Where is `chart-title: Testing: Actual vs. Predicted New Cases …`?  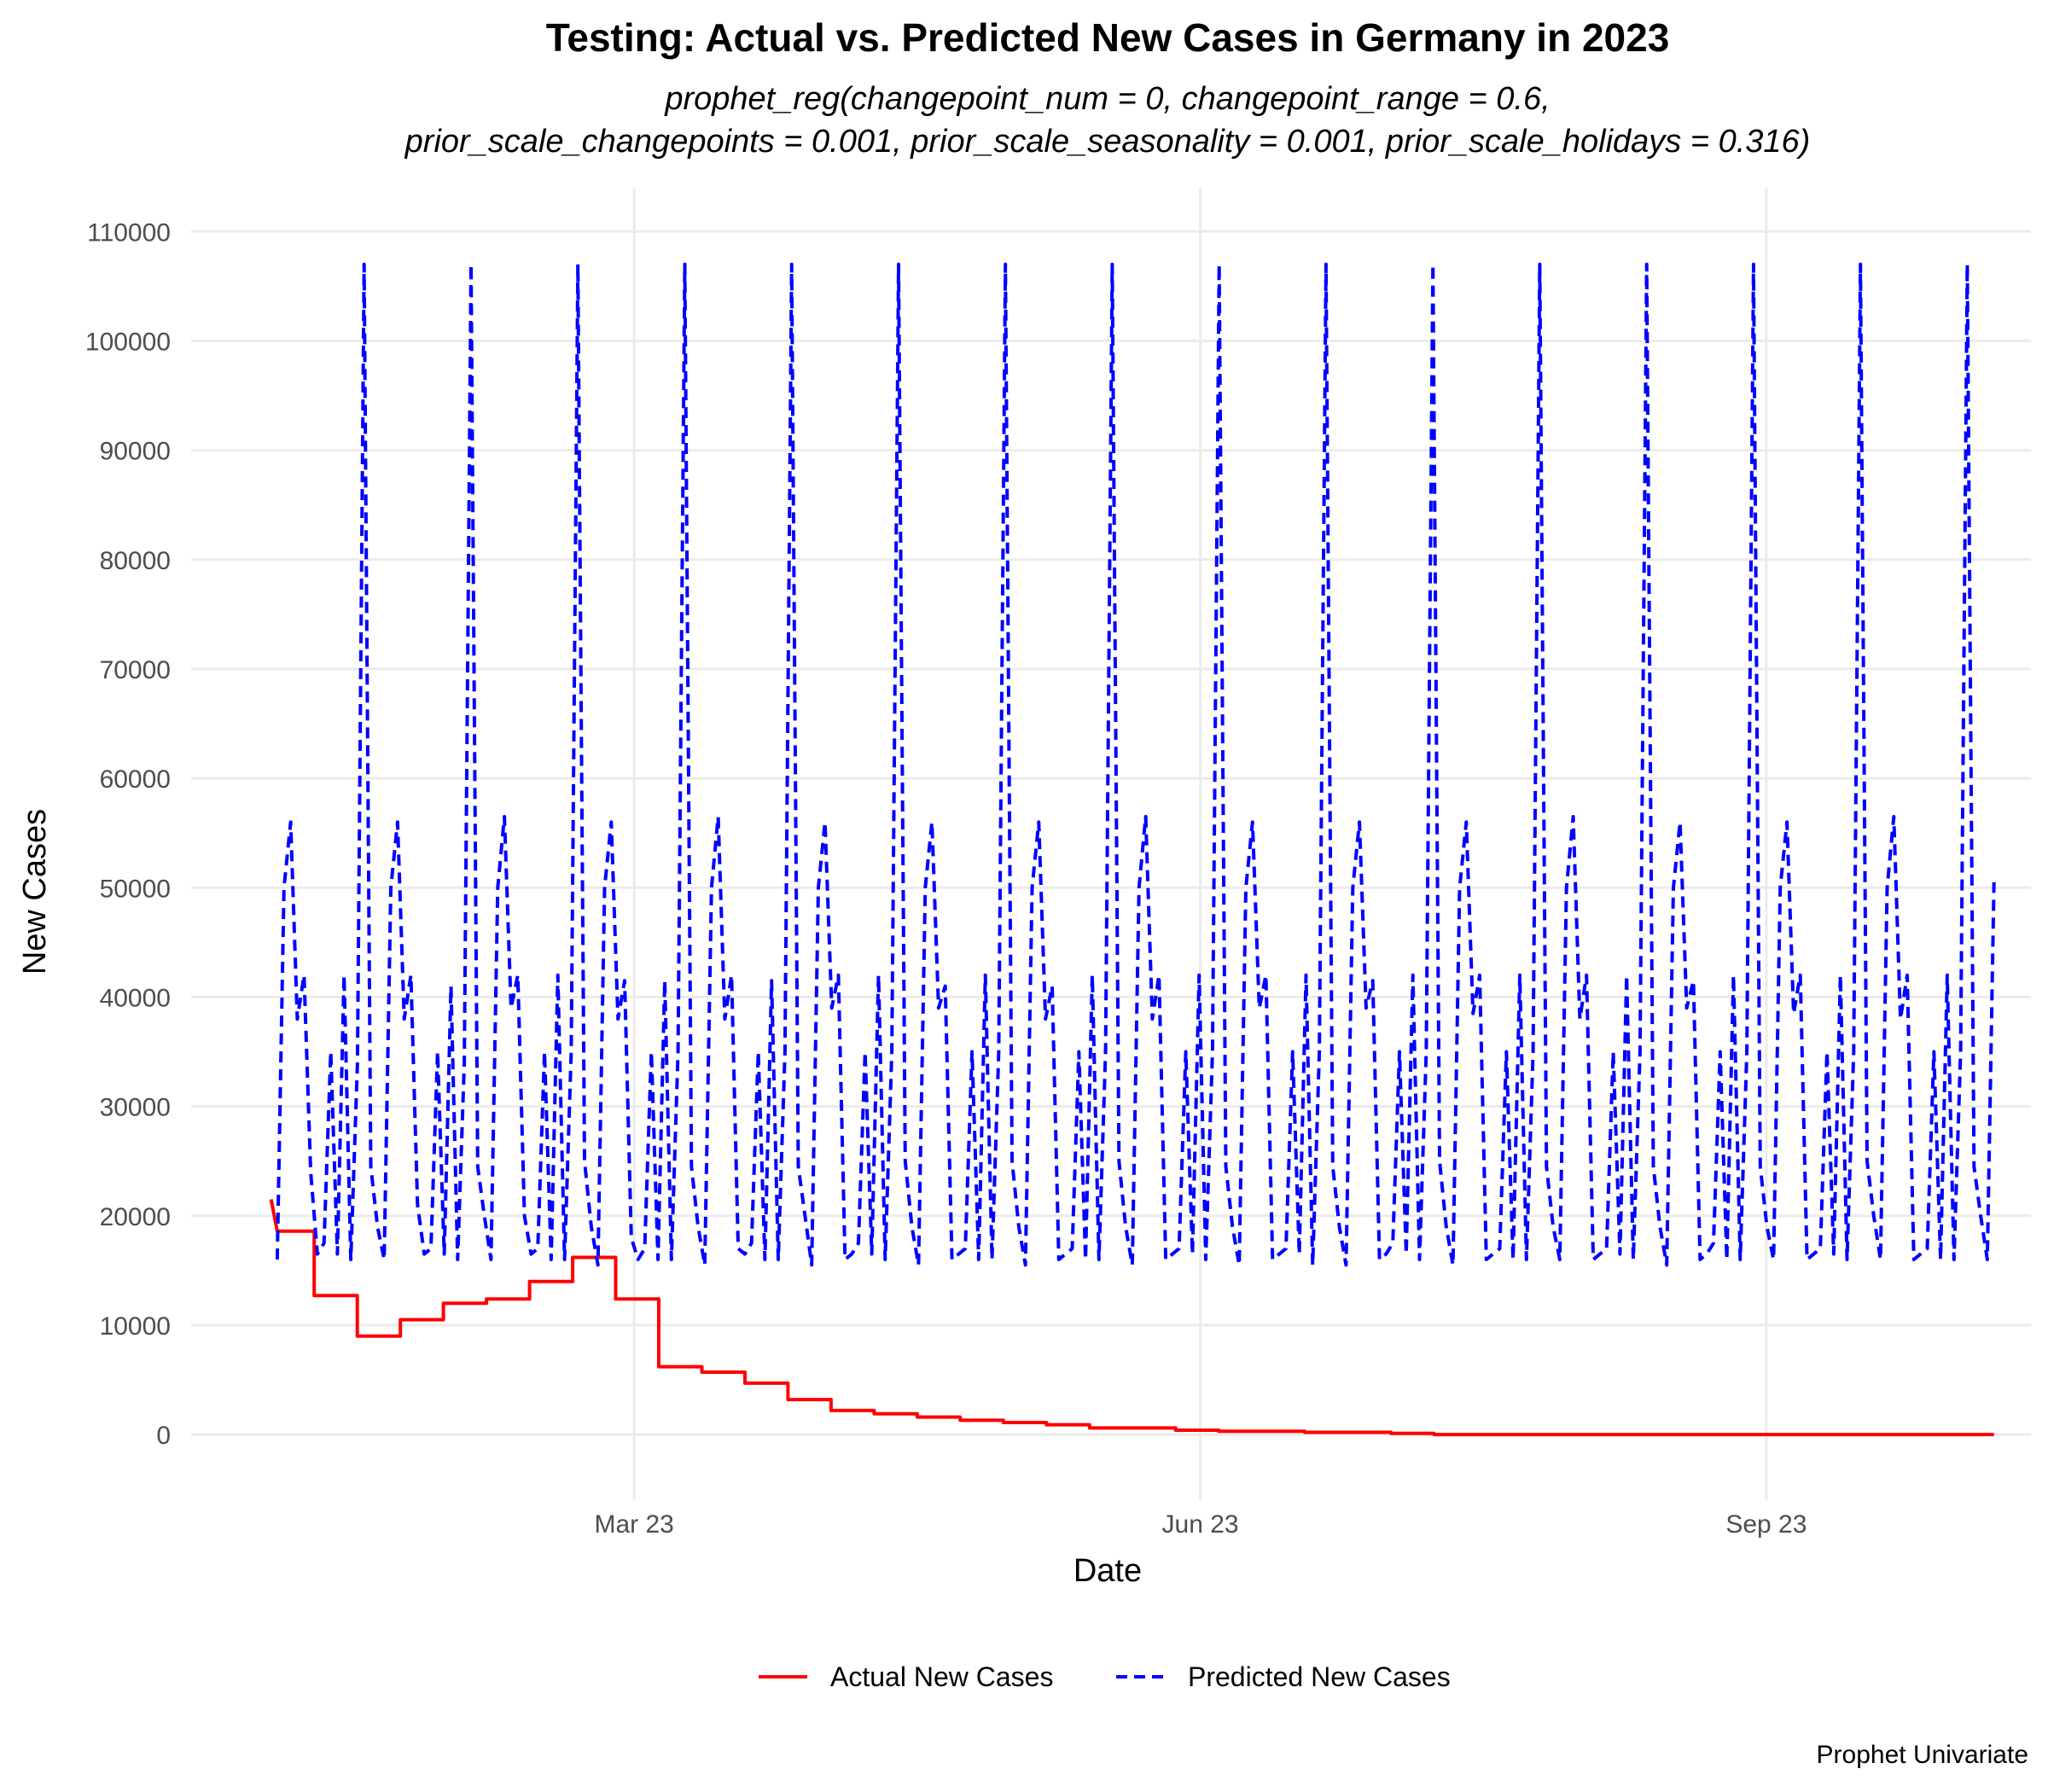
chart-title: Testing: Actual vs. Predicted New Cases … is located at coordinates (1108, 37).